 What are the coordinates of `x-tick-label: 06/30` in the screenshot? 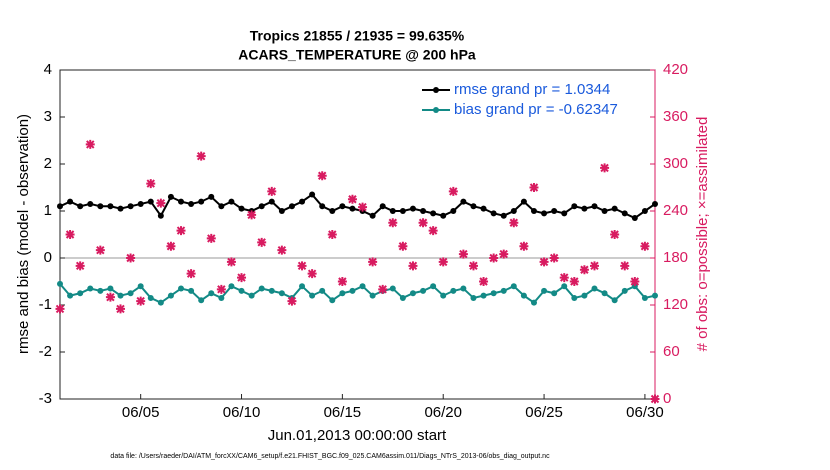 It's located at (645, 412).